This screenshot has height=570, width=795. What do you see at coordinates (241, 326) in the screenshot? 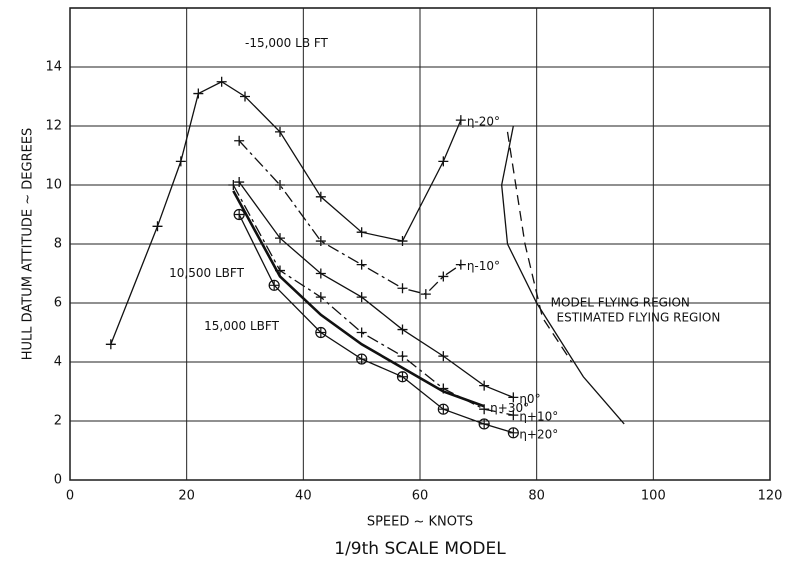
I see `annotation: 15,000 LBFT` at bounding box center [241, 326].